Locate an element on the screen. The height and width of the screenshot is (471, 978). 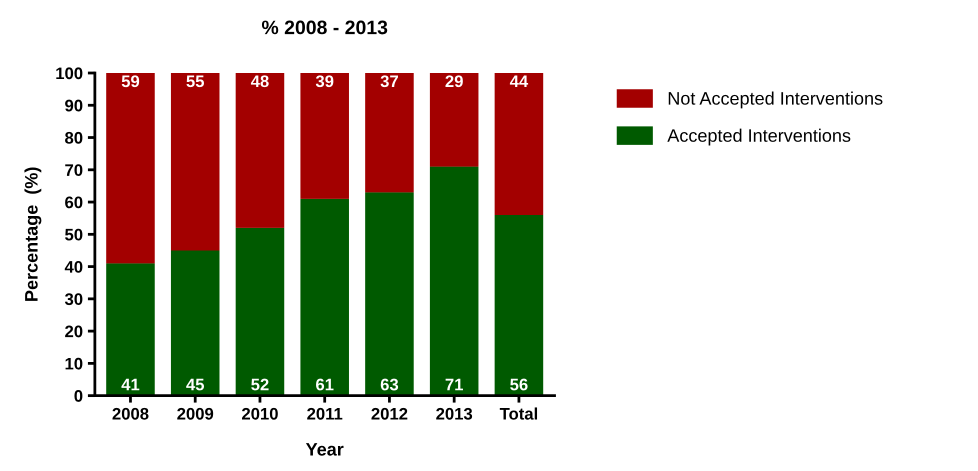
x-tick-label: 2012 is located at coordinates (389, 414).